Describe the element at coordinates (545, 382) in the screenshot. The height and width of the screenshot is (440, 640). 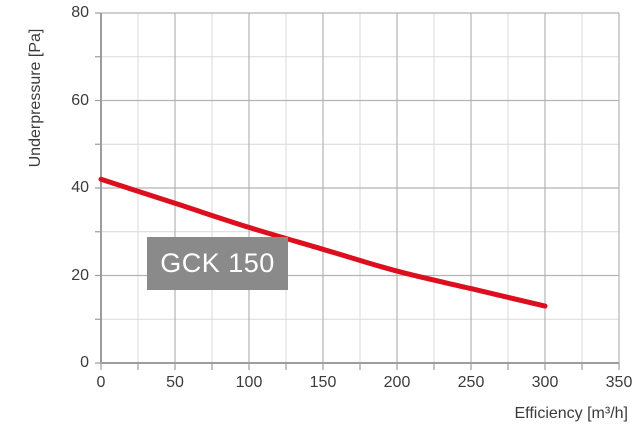
I see `x-tick-label: 300` at that location.